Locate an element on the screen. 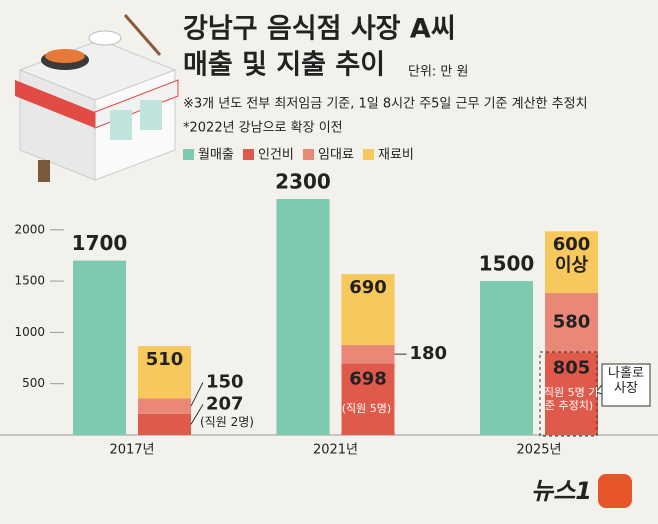  value-label: 180 is located at coordinates (429, 353).